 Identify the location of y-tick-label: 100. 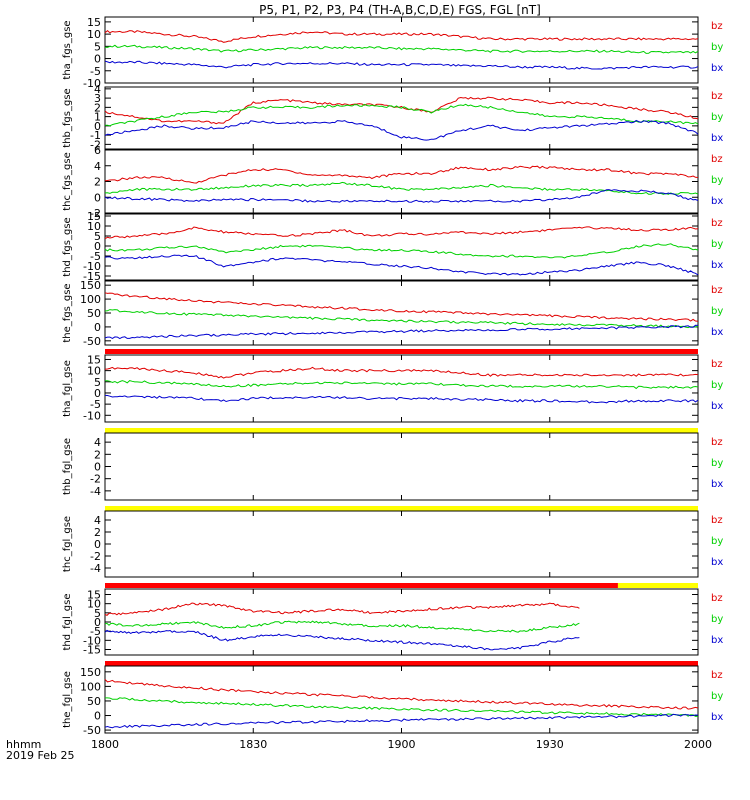
(90, 299).